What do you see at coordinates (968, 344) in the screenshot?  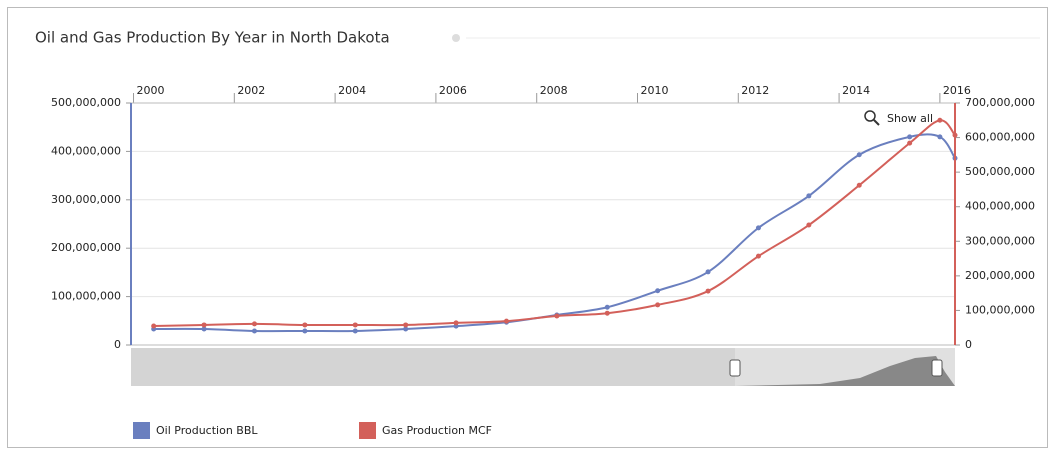 I see `y2-tick-label: 0` at bounding box center [968, 344].